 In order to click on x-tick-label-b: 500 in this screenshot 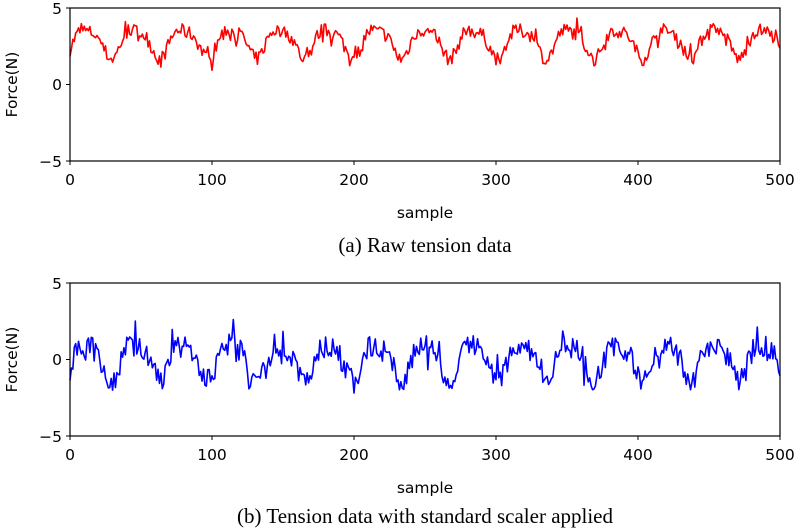, I will do `click(780, 455)`.